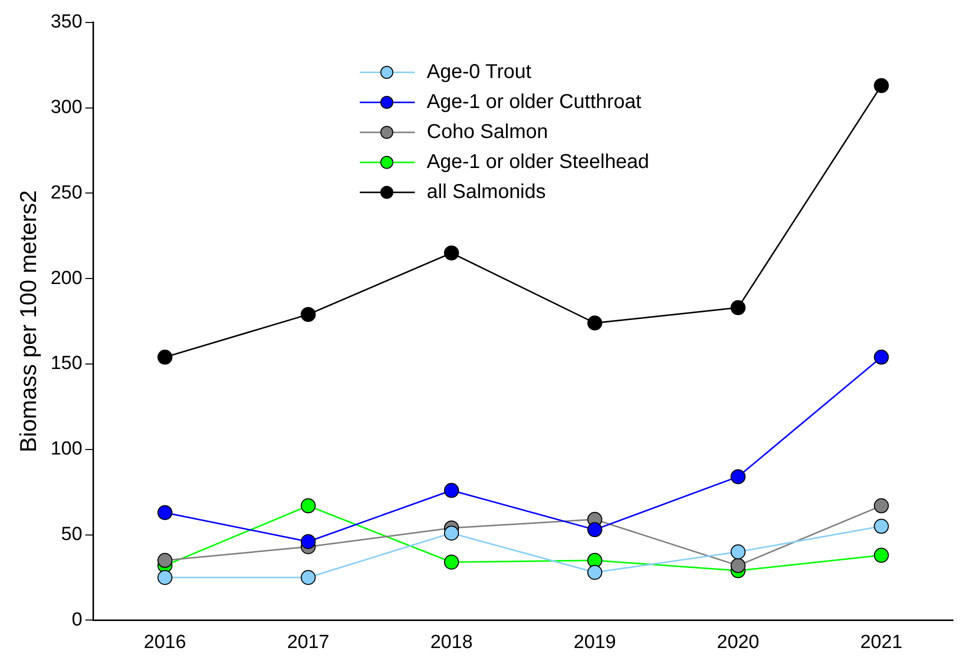  I want to click on y-tick-label: 350, so click(66, 22).